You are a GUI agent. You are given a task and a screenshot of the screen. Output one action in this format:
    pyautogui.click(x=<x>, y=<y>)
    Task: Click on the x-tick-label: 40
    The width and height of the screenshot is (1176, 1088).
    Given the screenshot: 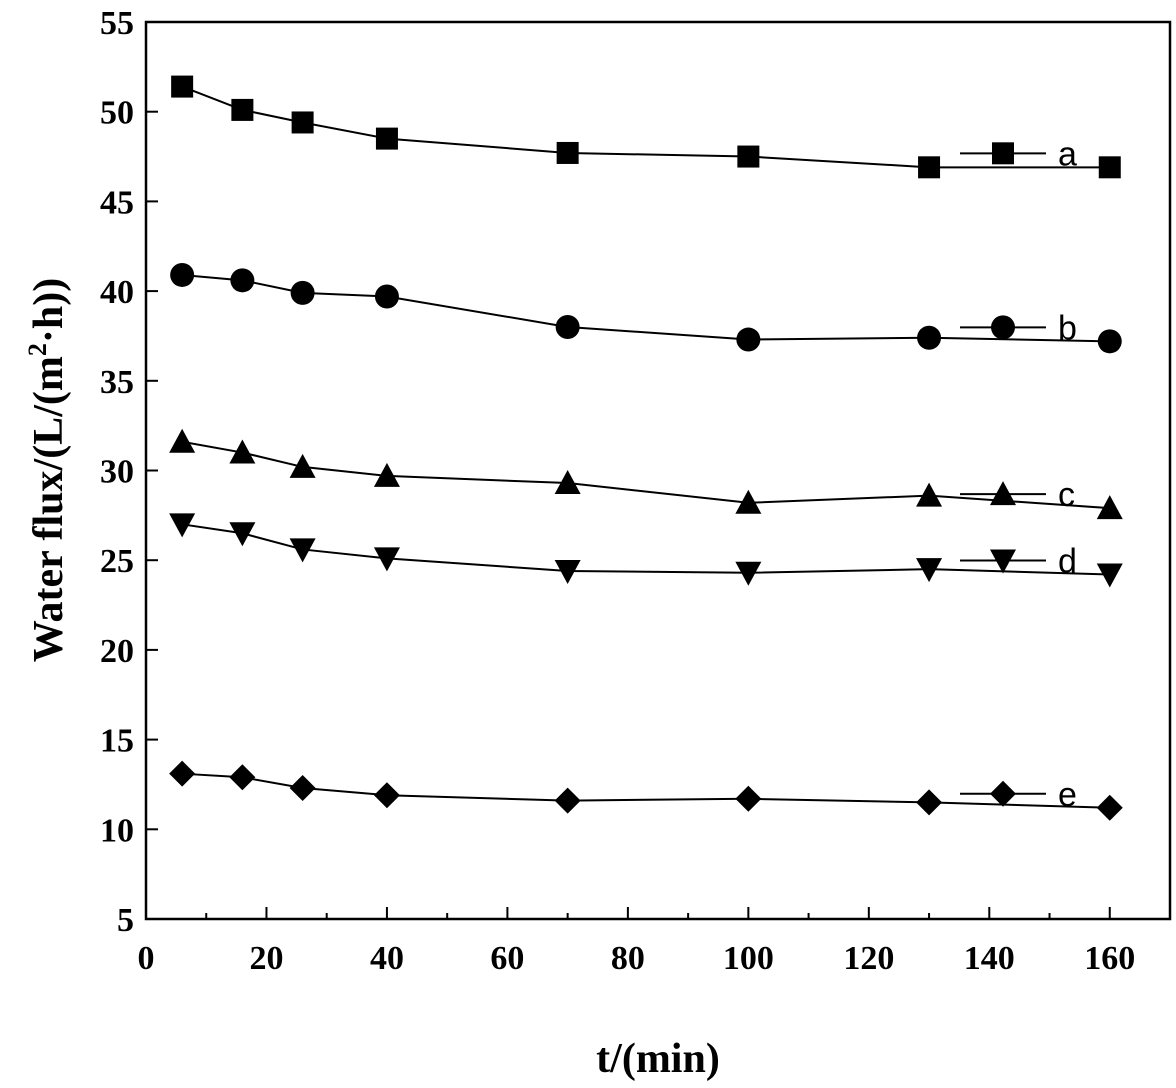 What is the action you would take?
    pyautogui.click(x=387, y=958)
    